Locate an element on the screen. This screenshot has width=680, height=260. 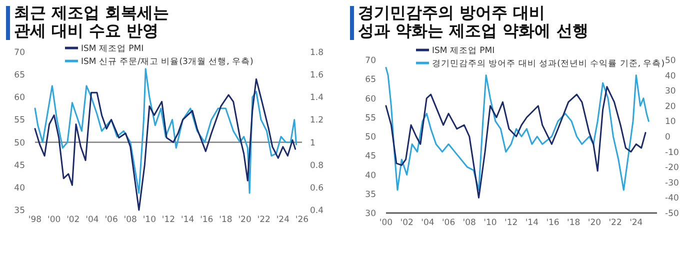
y2-tick-label: -20 is located at coordinates (672, 168).